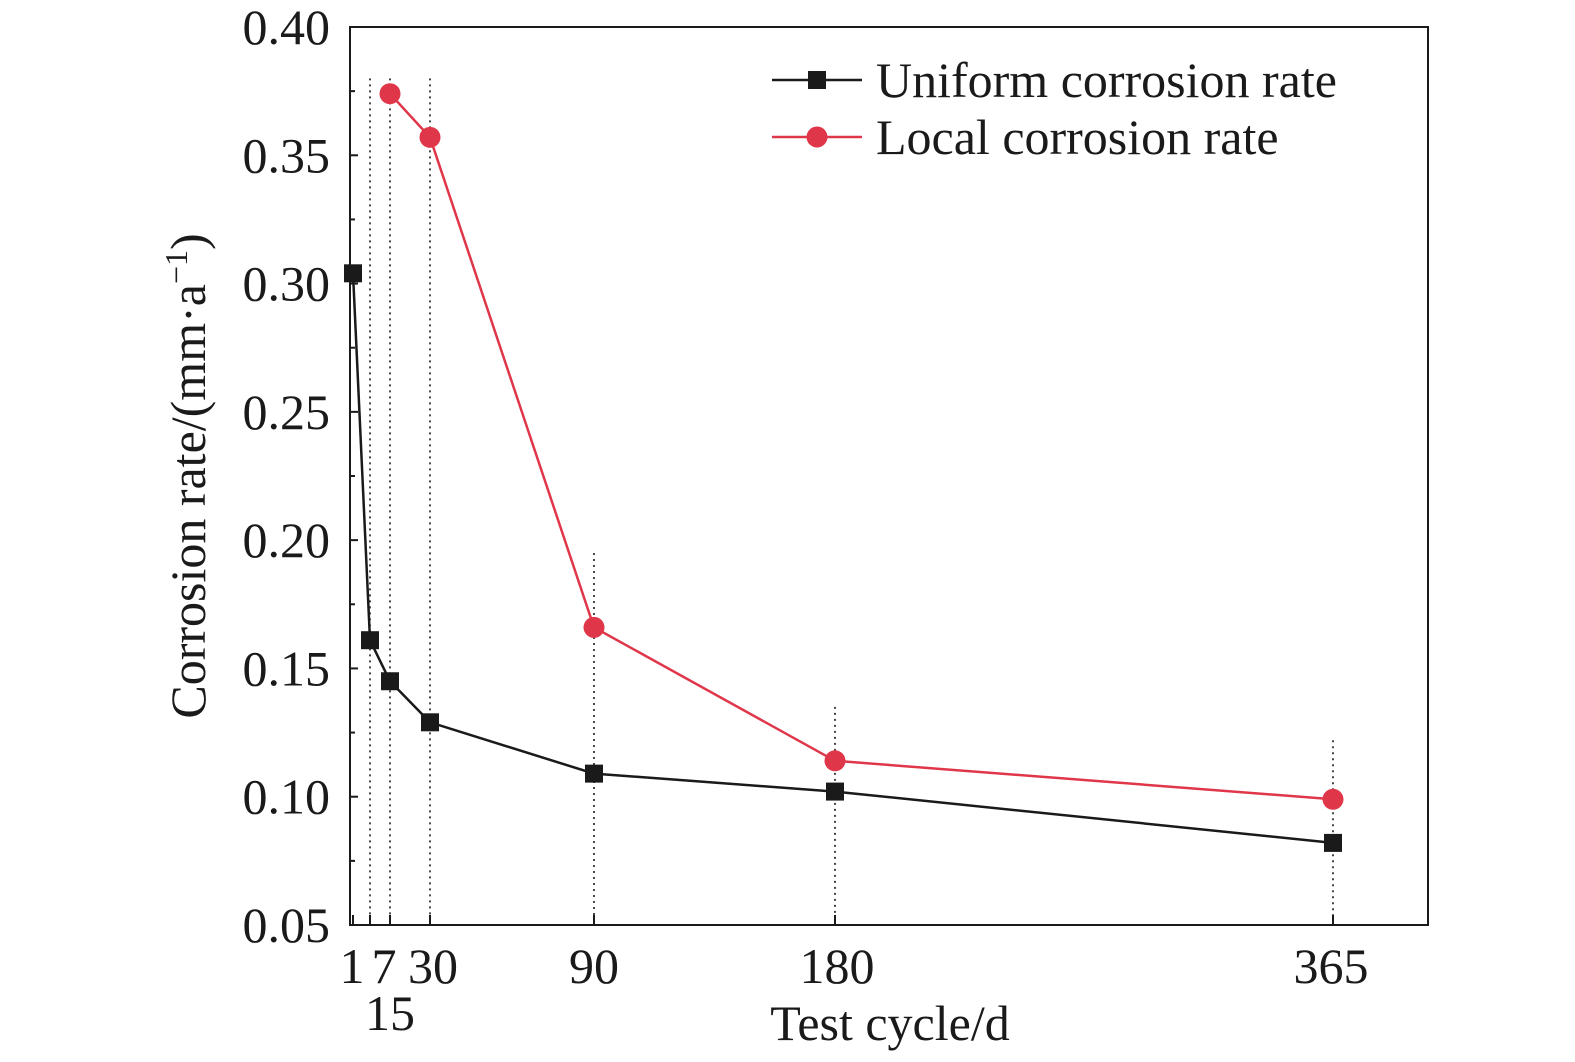 The height and width of the screenshot is (1062, 1575). I want to click on x-tick-label: 15, so click(390, 1013).